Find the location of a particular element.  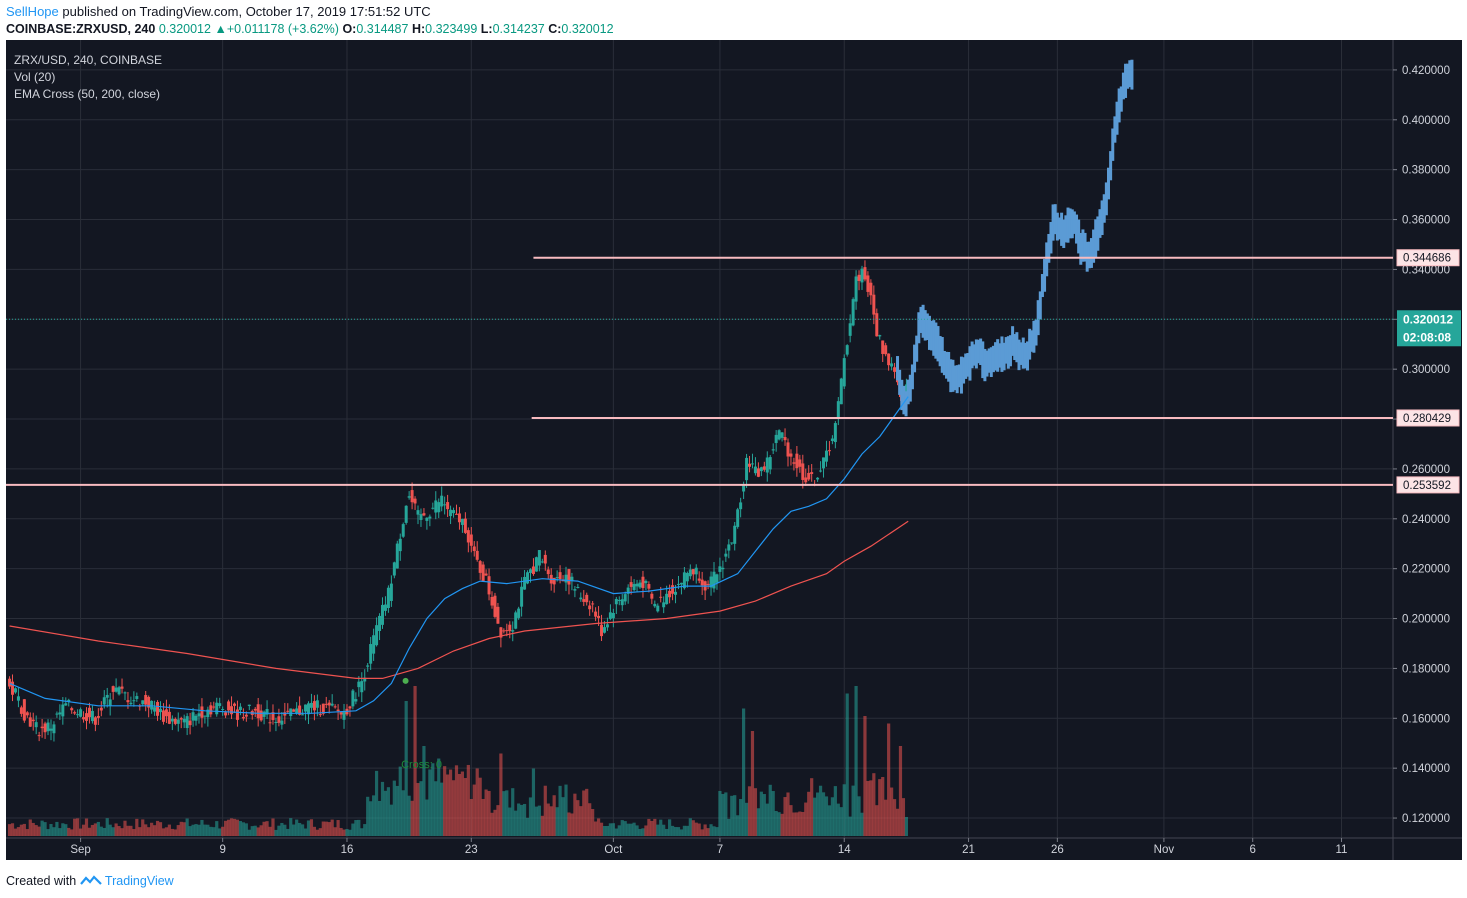

y-tick-label: 0.420000 is located at coordinates (1426, 71).